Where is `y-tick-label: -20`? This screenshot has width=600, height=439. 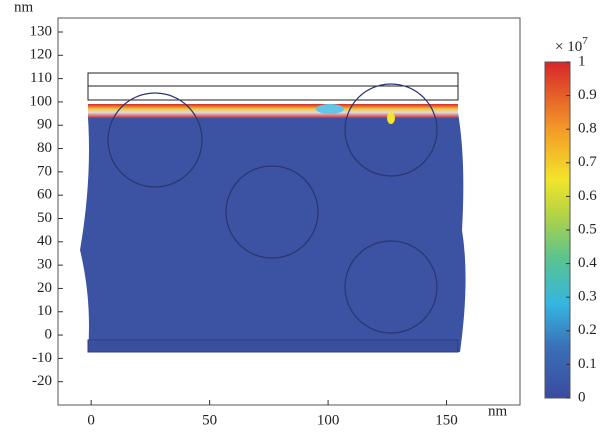
y-tick-label: -20 is located at coordinates (42, 381).